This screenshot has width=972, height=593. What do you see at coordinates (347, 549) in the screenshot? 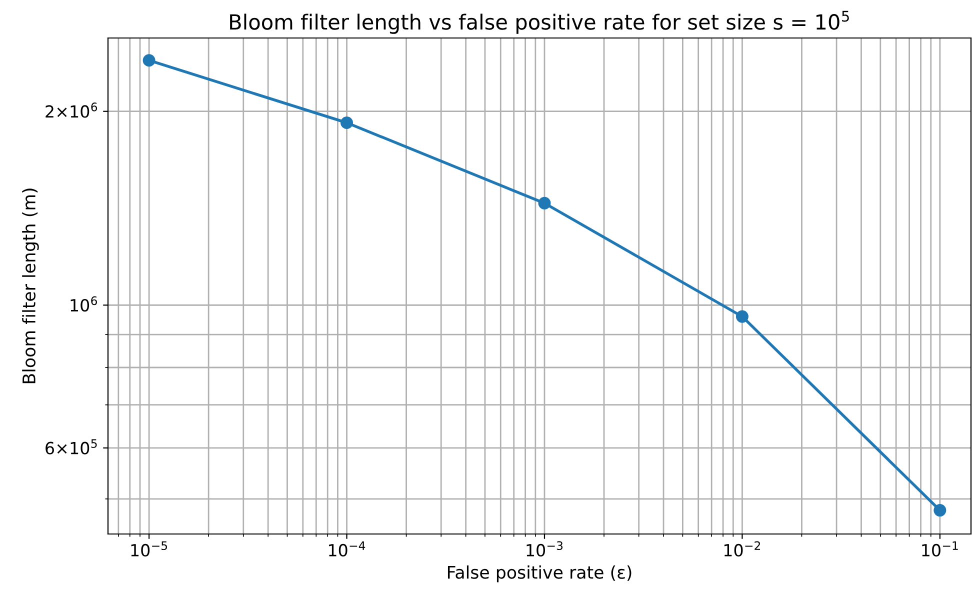
I see `x-tick-label: 10$^{−4}$` at bounding box center [347, 549].